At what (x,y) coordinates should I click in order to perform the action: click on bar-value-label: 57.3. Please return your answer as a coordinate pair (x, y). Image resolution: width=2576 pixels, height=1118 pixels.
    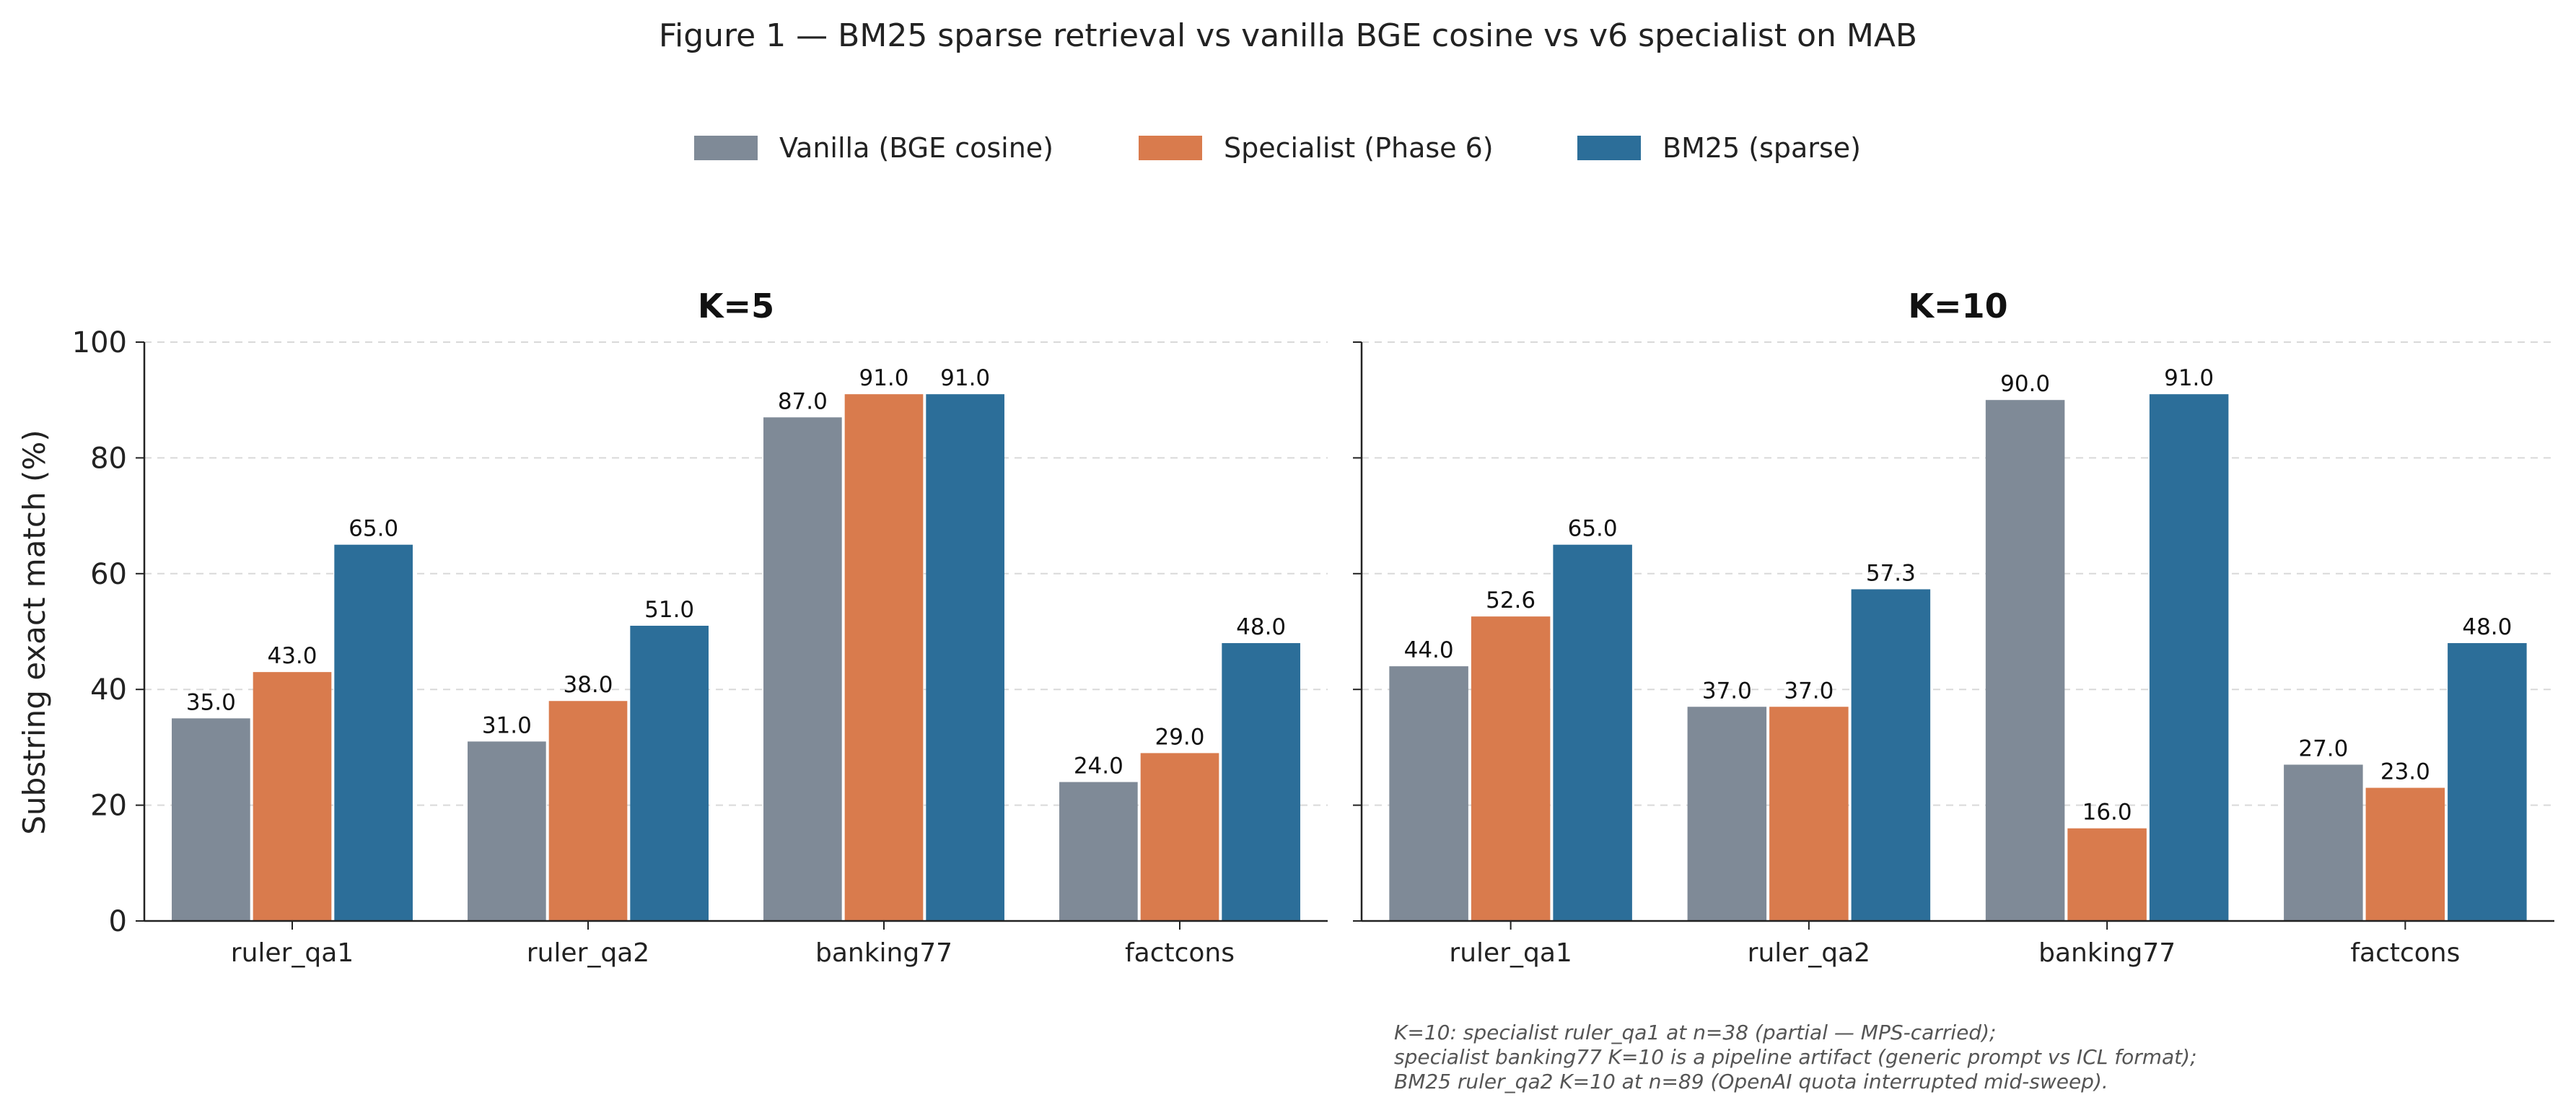
    Looking at the image, I should click on (1891, 573).